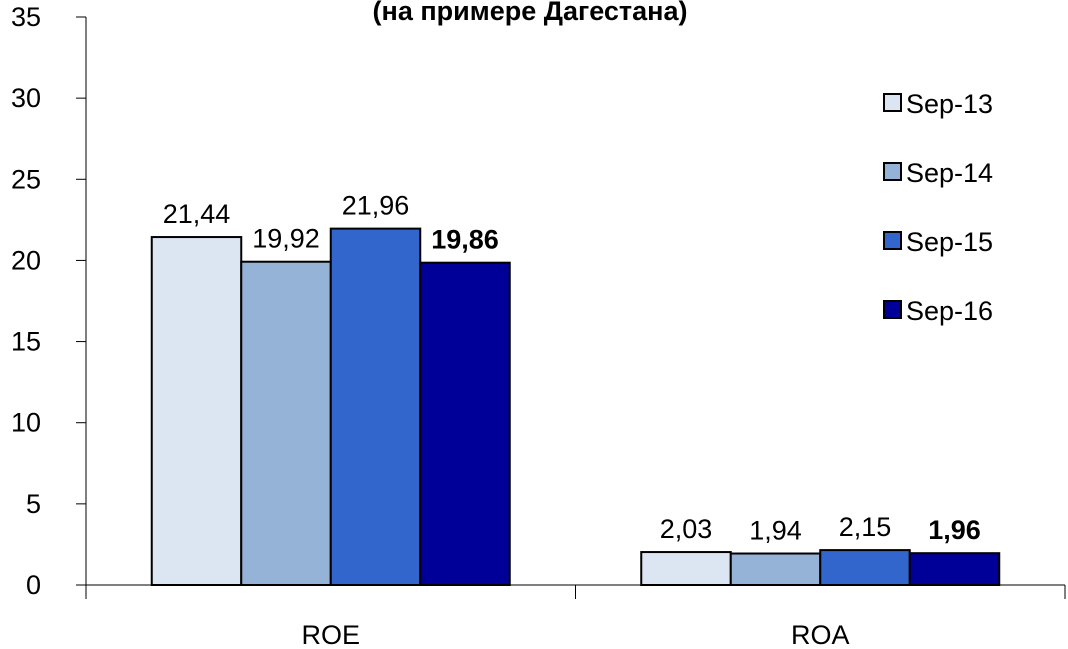 Image resolution: width=1068 pixels, height=649 pixels. I want to click on legend-label: Sep-15, so click(949, 242).